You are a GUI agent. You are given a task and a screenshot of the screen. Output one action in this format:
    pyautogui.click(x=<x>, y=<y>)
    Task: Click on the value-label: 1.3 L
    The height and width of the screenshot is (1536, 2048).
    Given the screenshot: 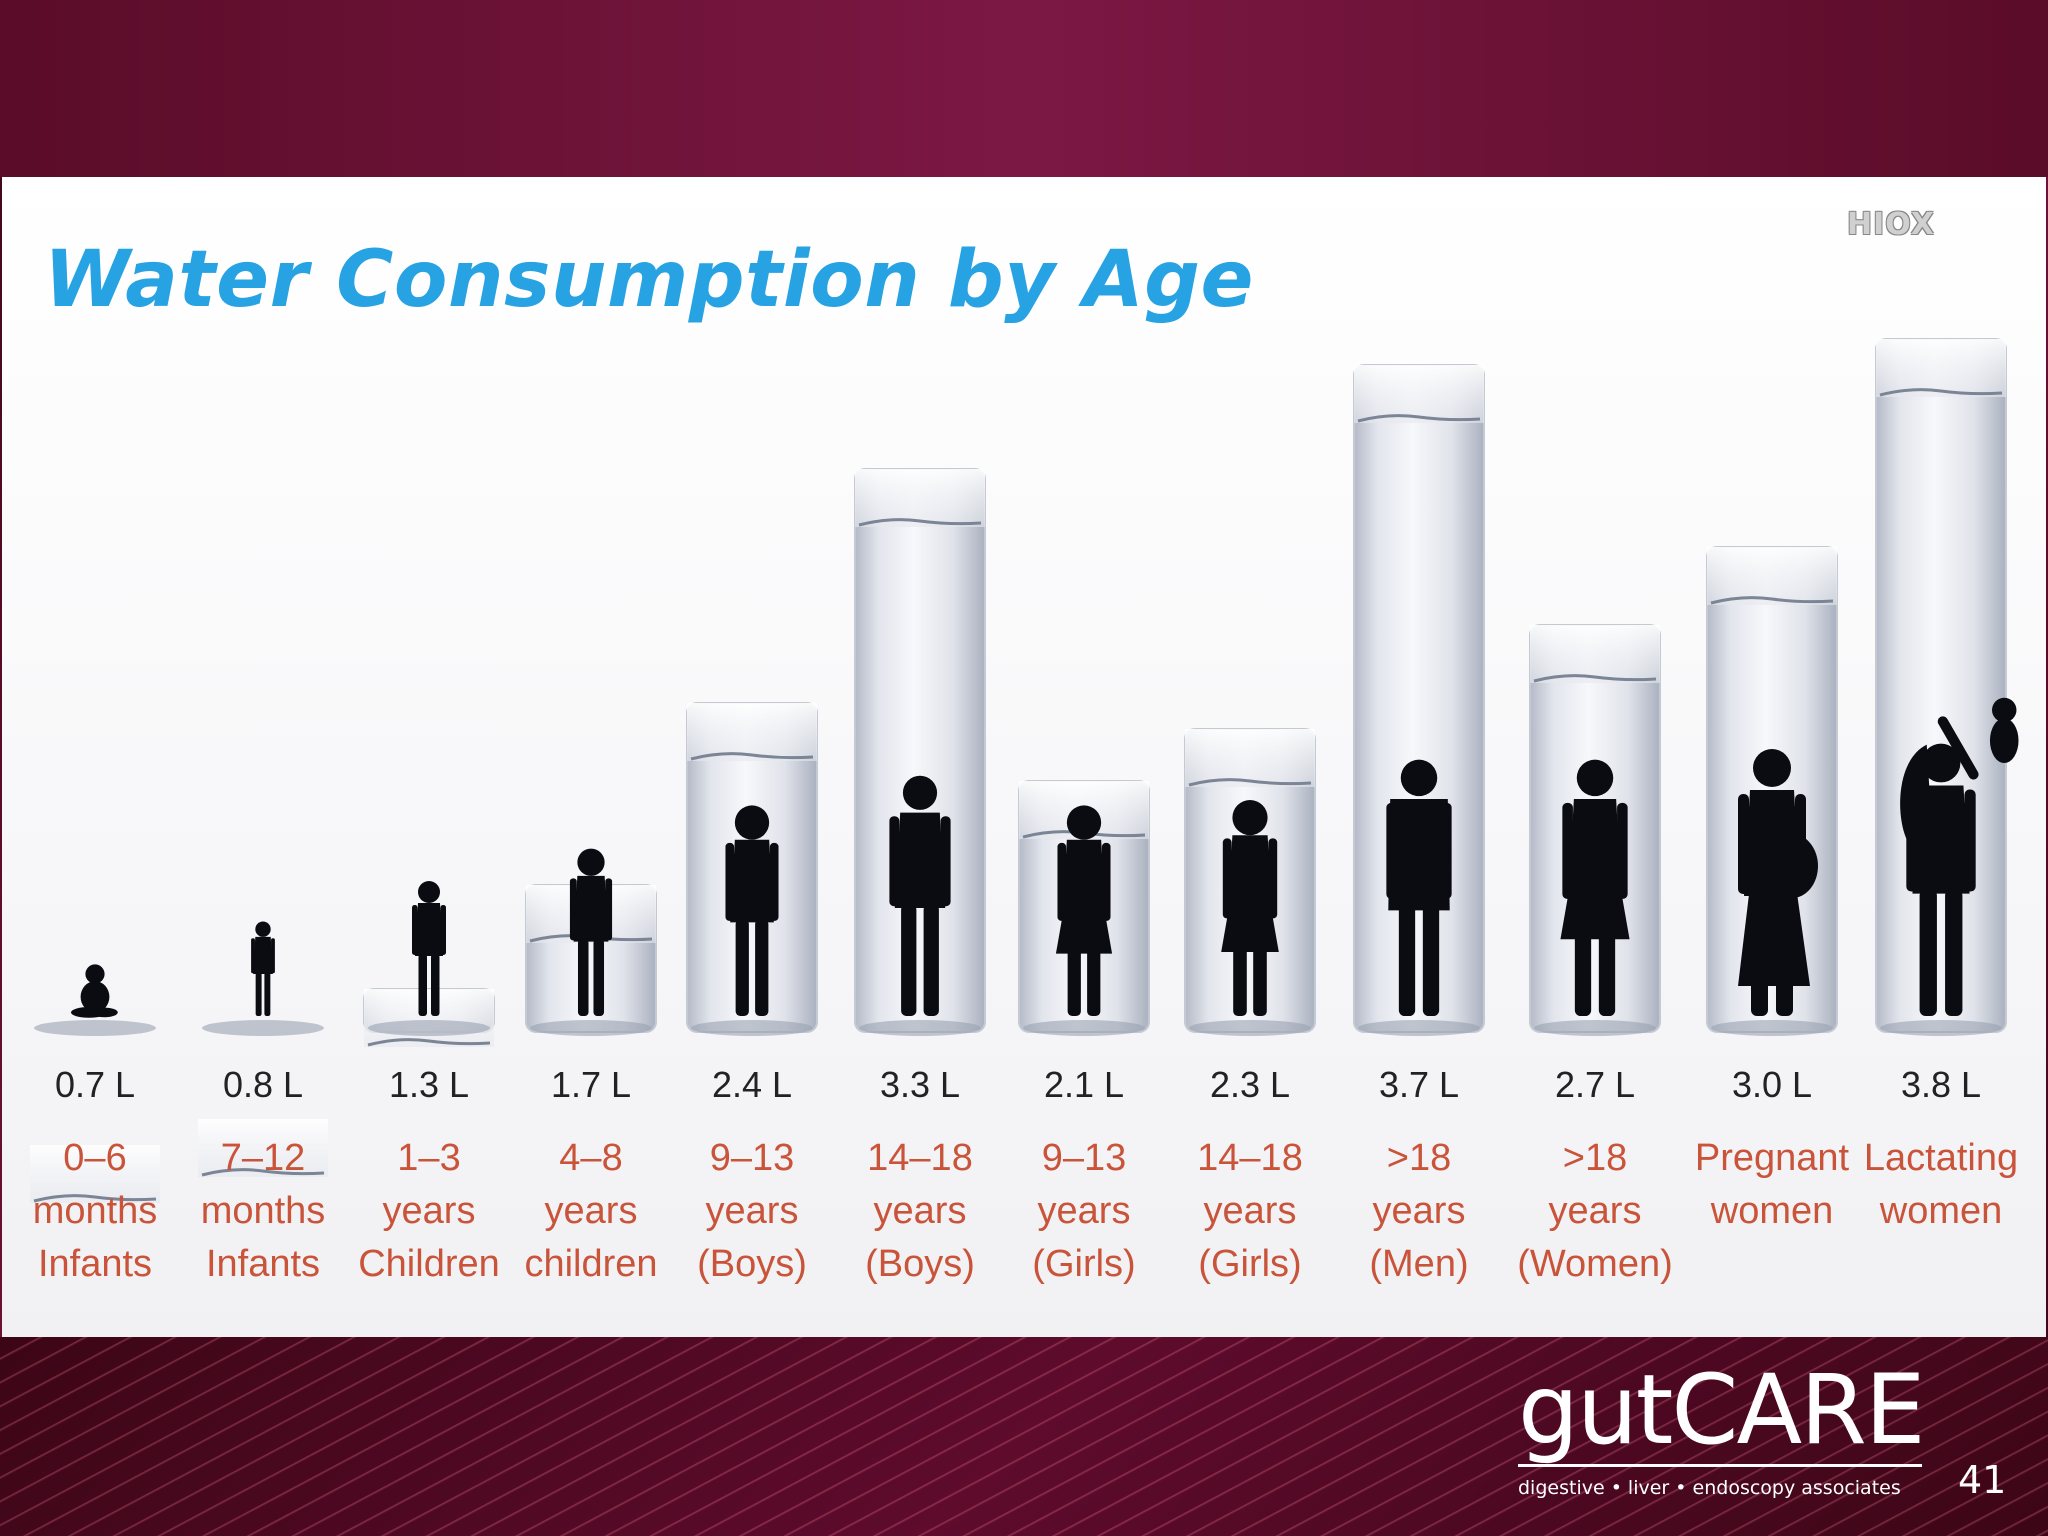 What is the action you would take?
    pyautogui.click(x=429, y=1084)
    